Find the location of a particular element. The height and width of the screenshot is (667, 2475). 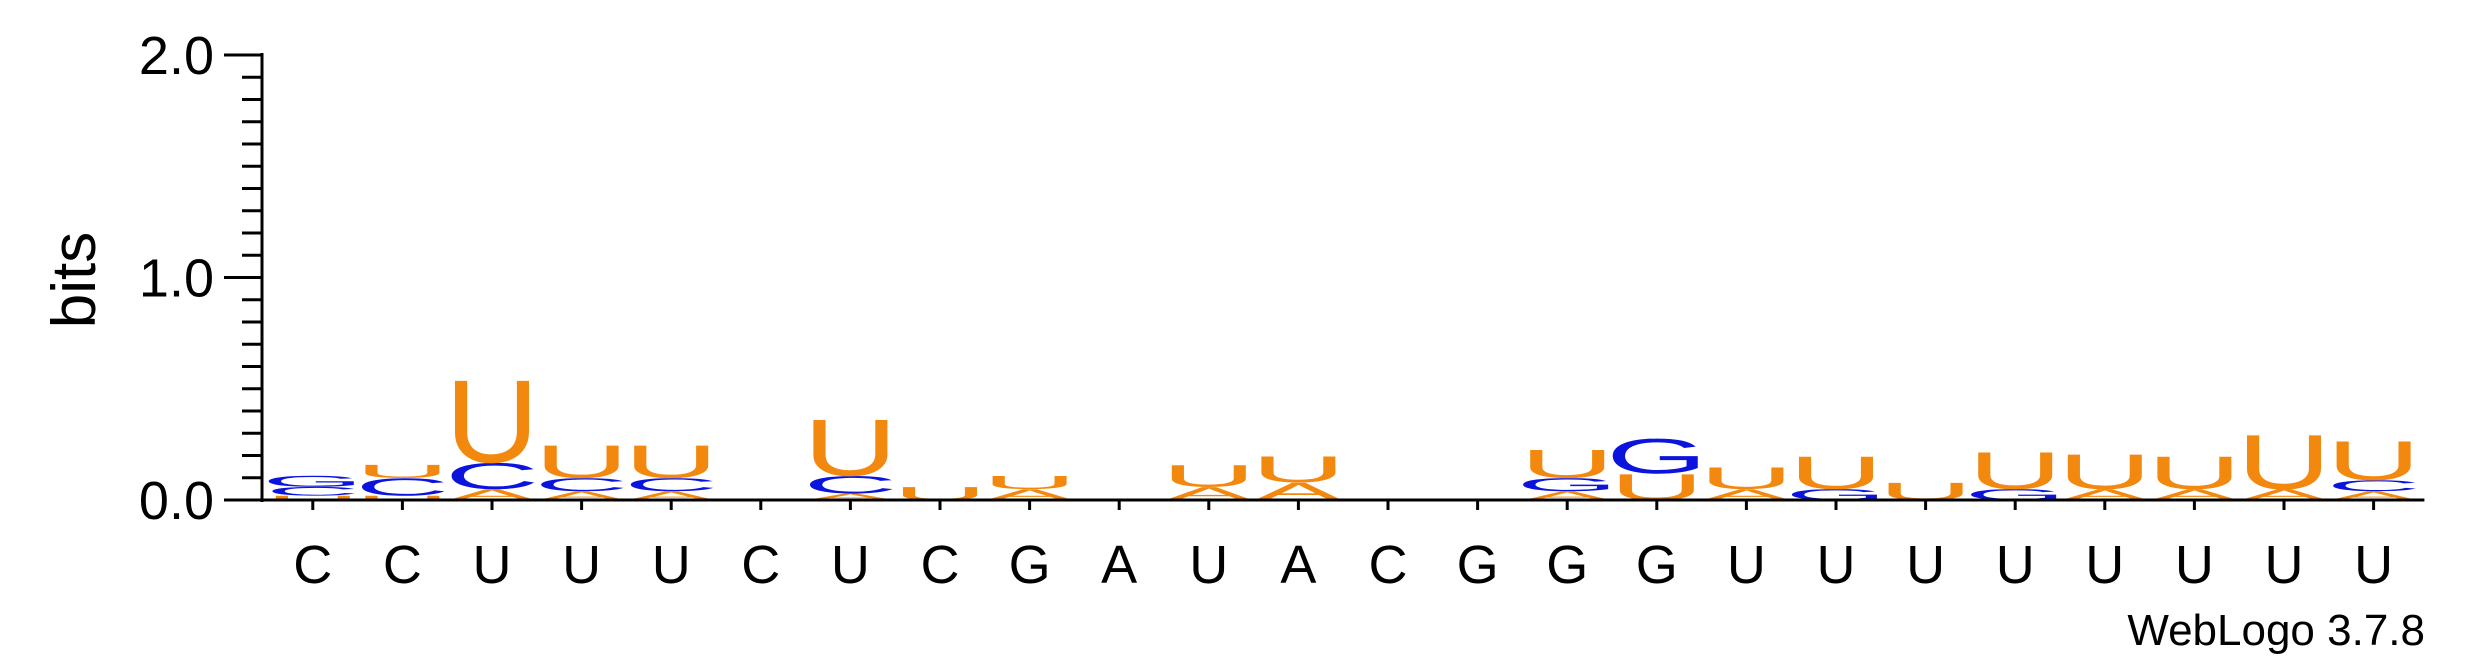

y-tick-label: 1.0 is located at coordinates (176, 279).